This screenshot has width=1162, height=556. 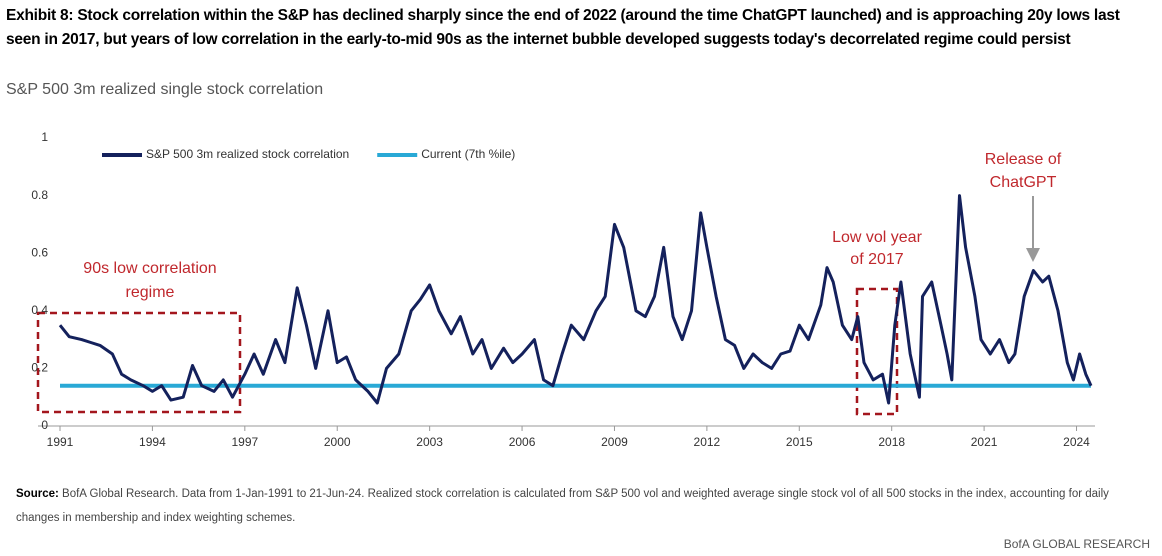 I want to click on x-tick-label: 2024, so click(x=1076, y=442).